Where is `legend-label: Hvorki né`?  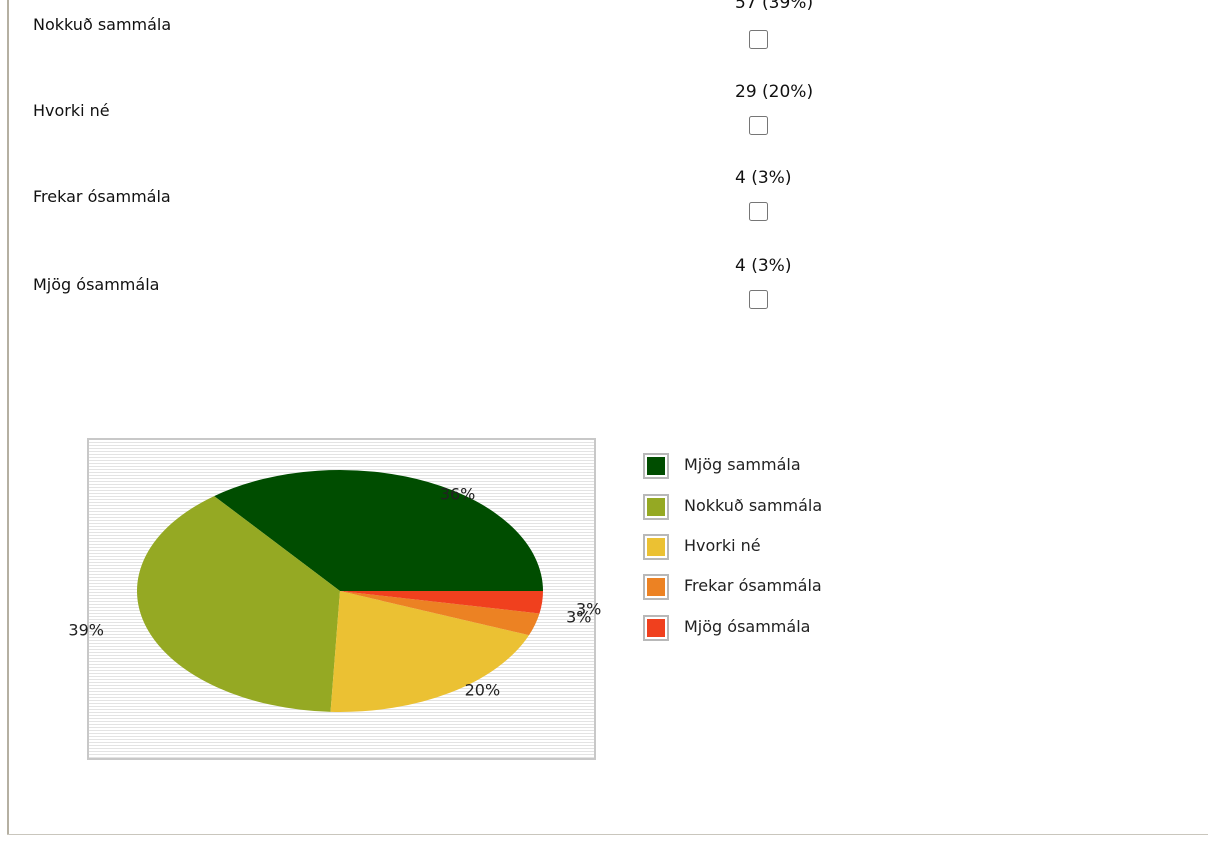 legend-label: Hvorki né is located at coordinates (722, 545).